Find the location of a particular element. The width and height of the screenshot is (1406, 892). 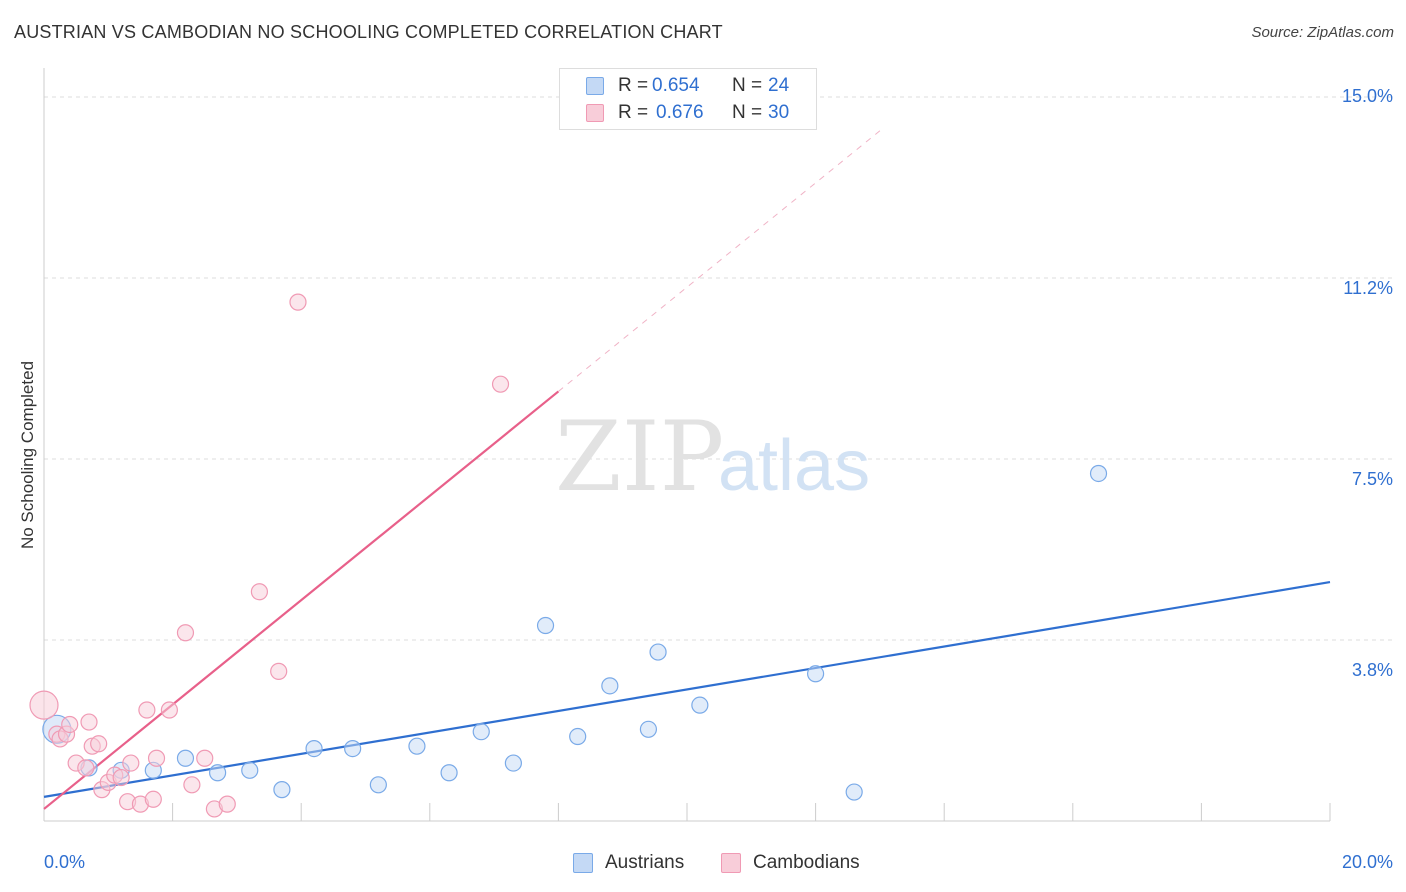

correlation-legend: R = 0.654 N = 24 R = 0.676 N = 30 is located at coordinates (688, 99).